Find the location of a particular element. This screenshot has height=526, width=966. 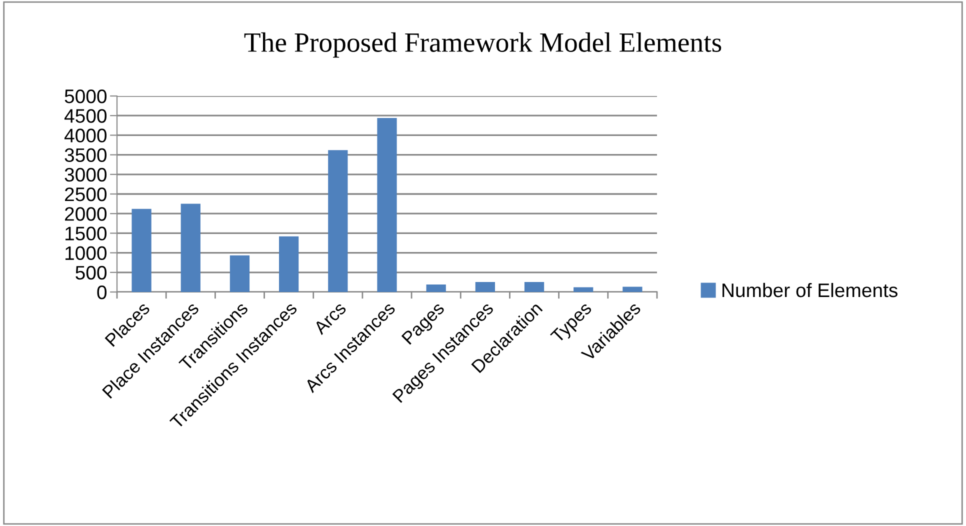

y-tick-label: 4000 is located at coordinates (85, 135).